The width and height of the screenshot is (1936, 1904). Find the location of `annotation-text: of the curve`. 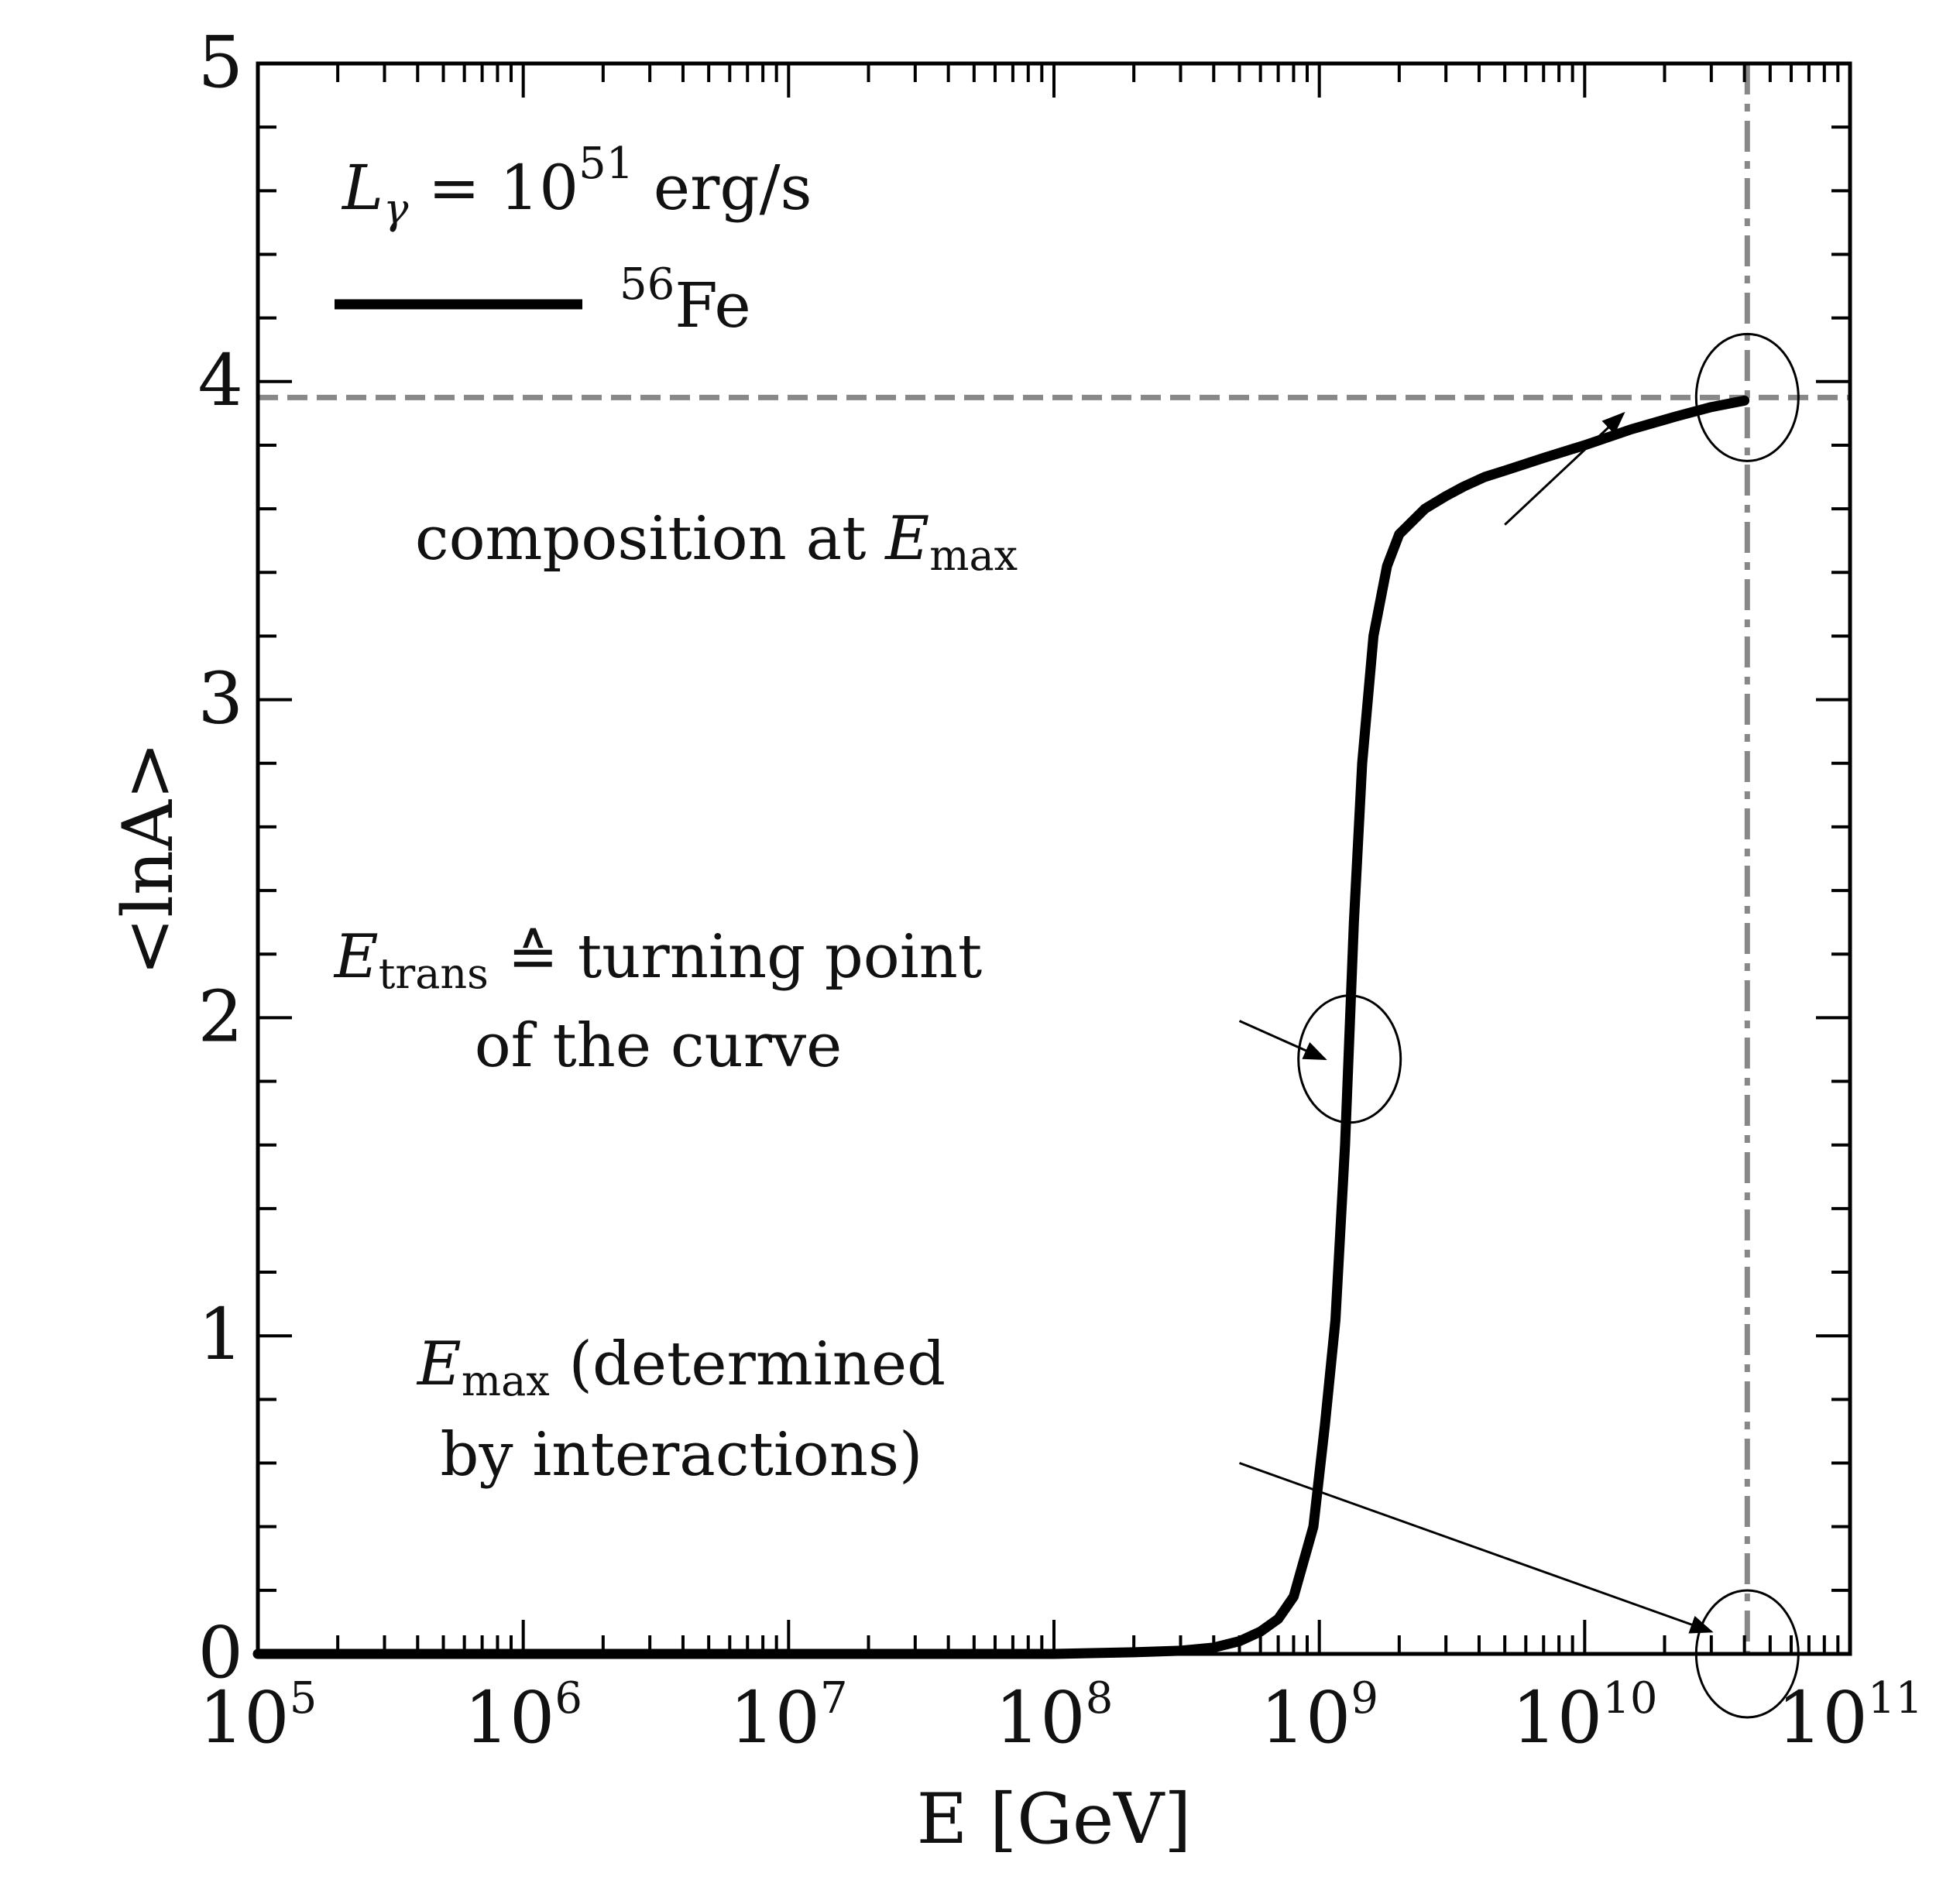

annotation-text: of the curve is located at coordinates (659, 1046).